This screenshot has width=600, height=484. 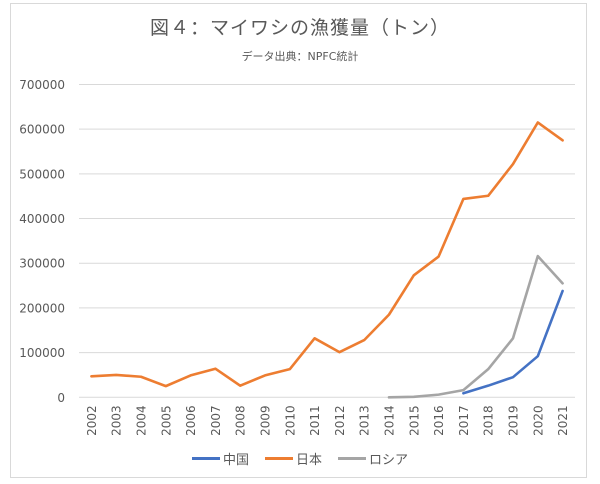 I want to click on x-tick-label: 2021, so click(x=563, y=420).